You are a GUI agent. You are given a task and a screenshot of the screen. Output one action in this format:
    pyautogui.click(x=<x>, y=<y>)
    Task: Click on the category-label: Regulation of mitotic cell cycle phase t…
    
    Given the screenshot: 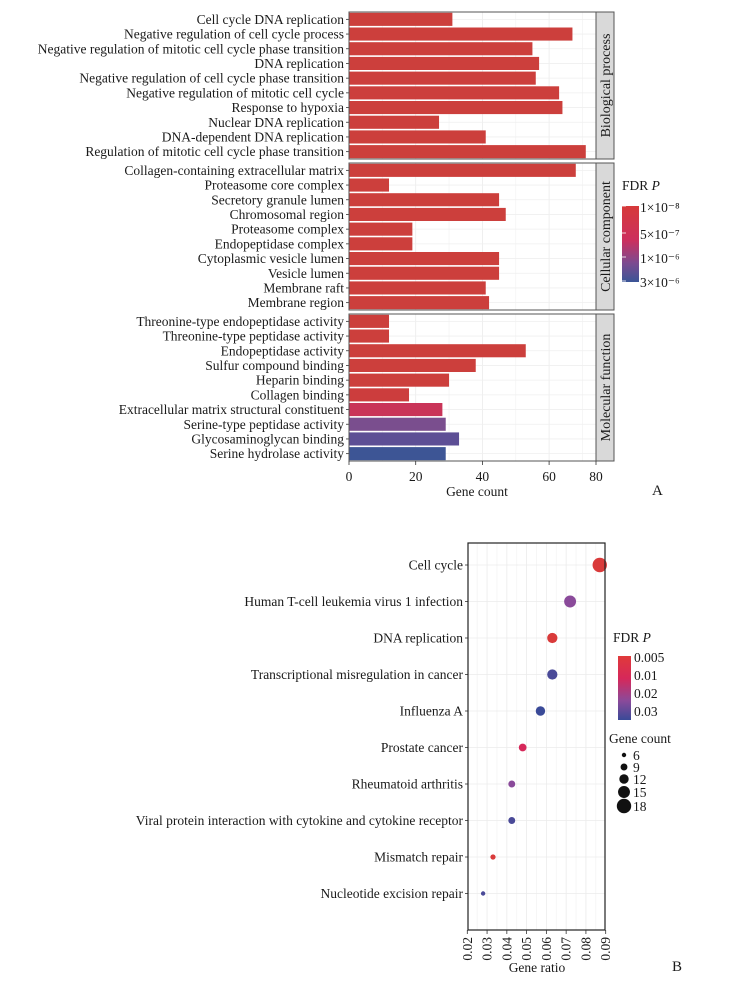 What is the action you would take?
    pyautogui.click(x=214, y=151)
    